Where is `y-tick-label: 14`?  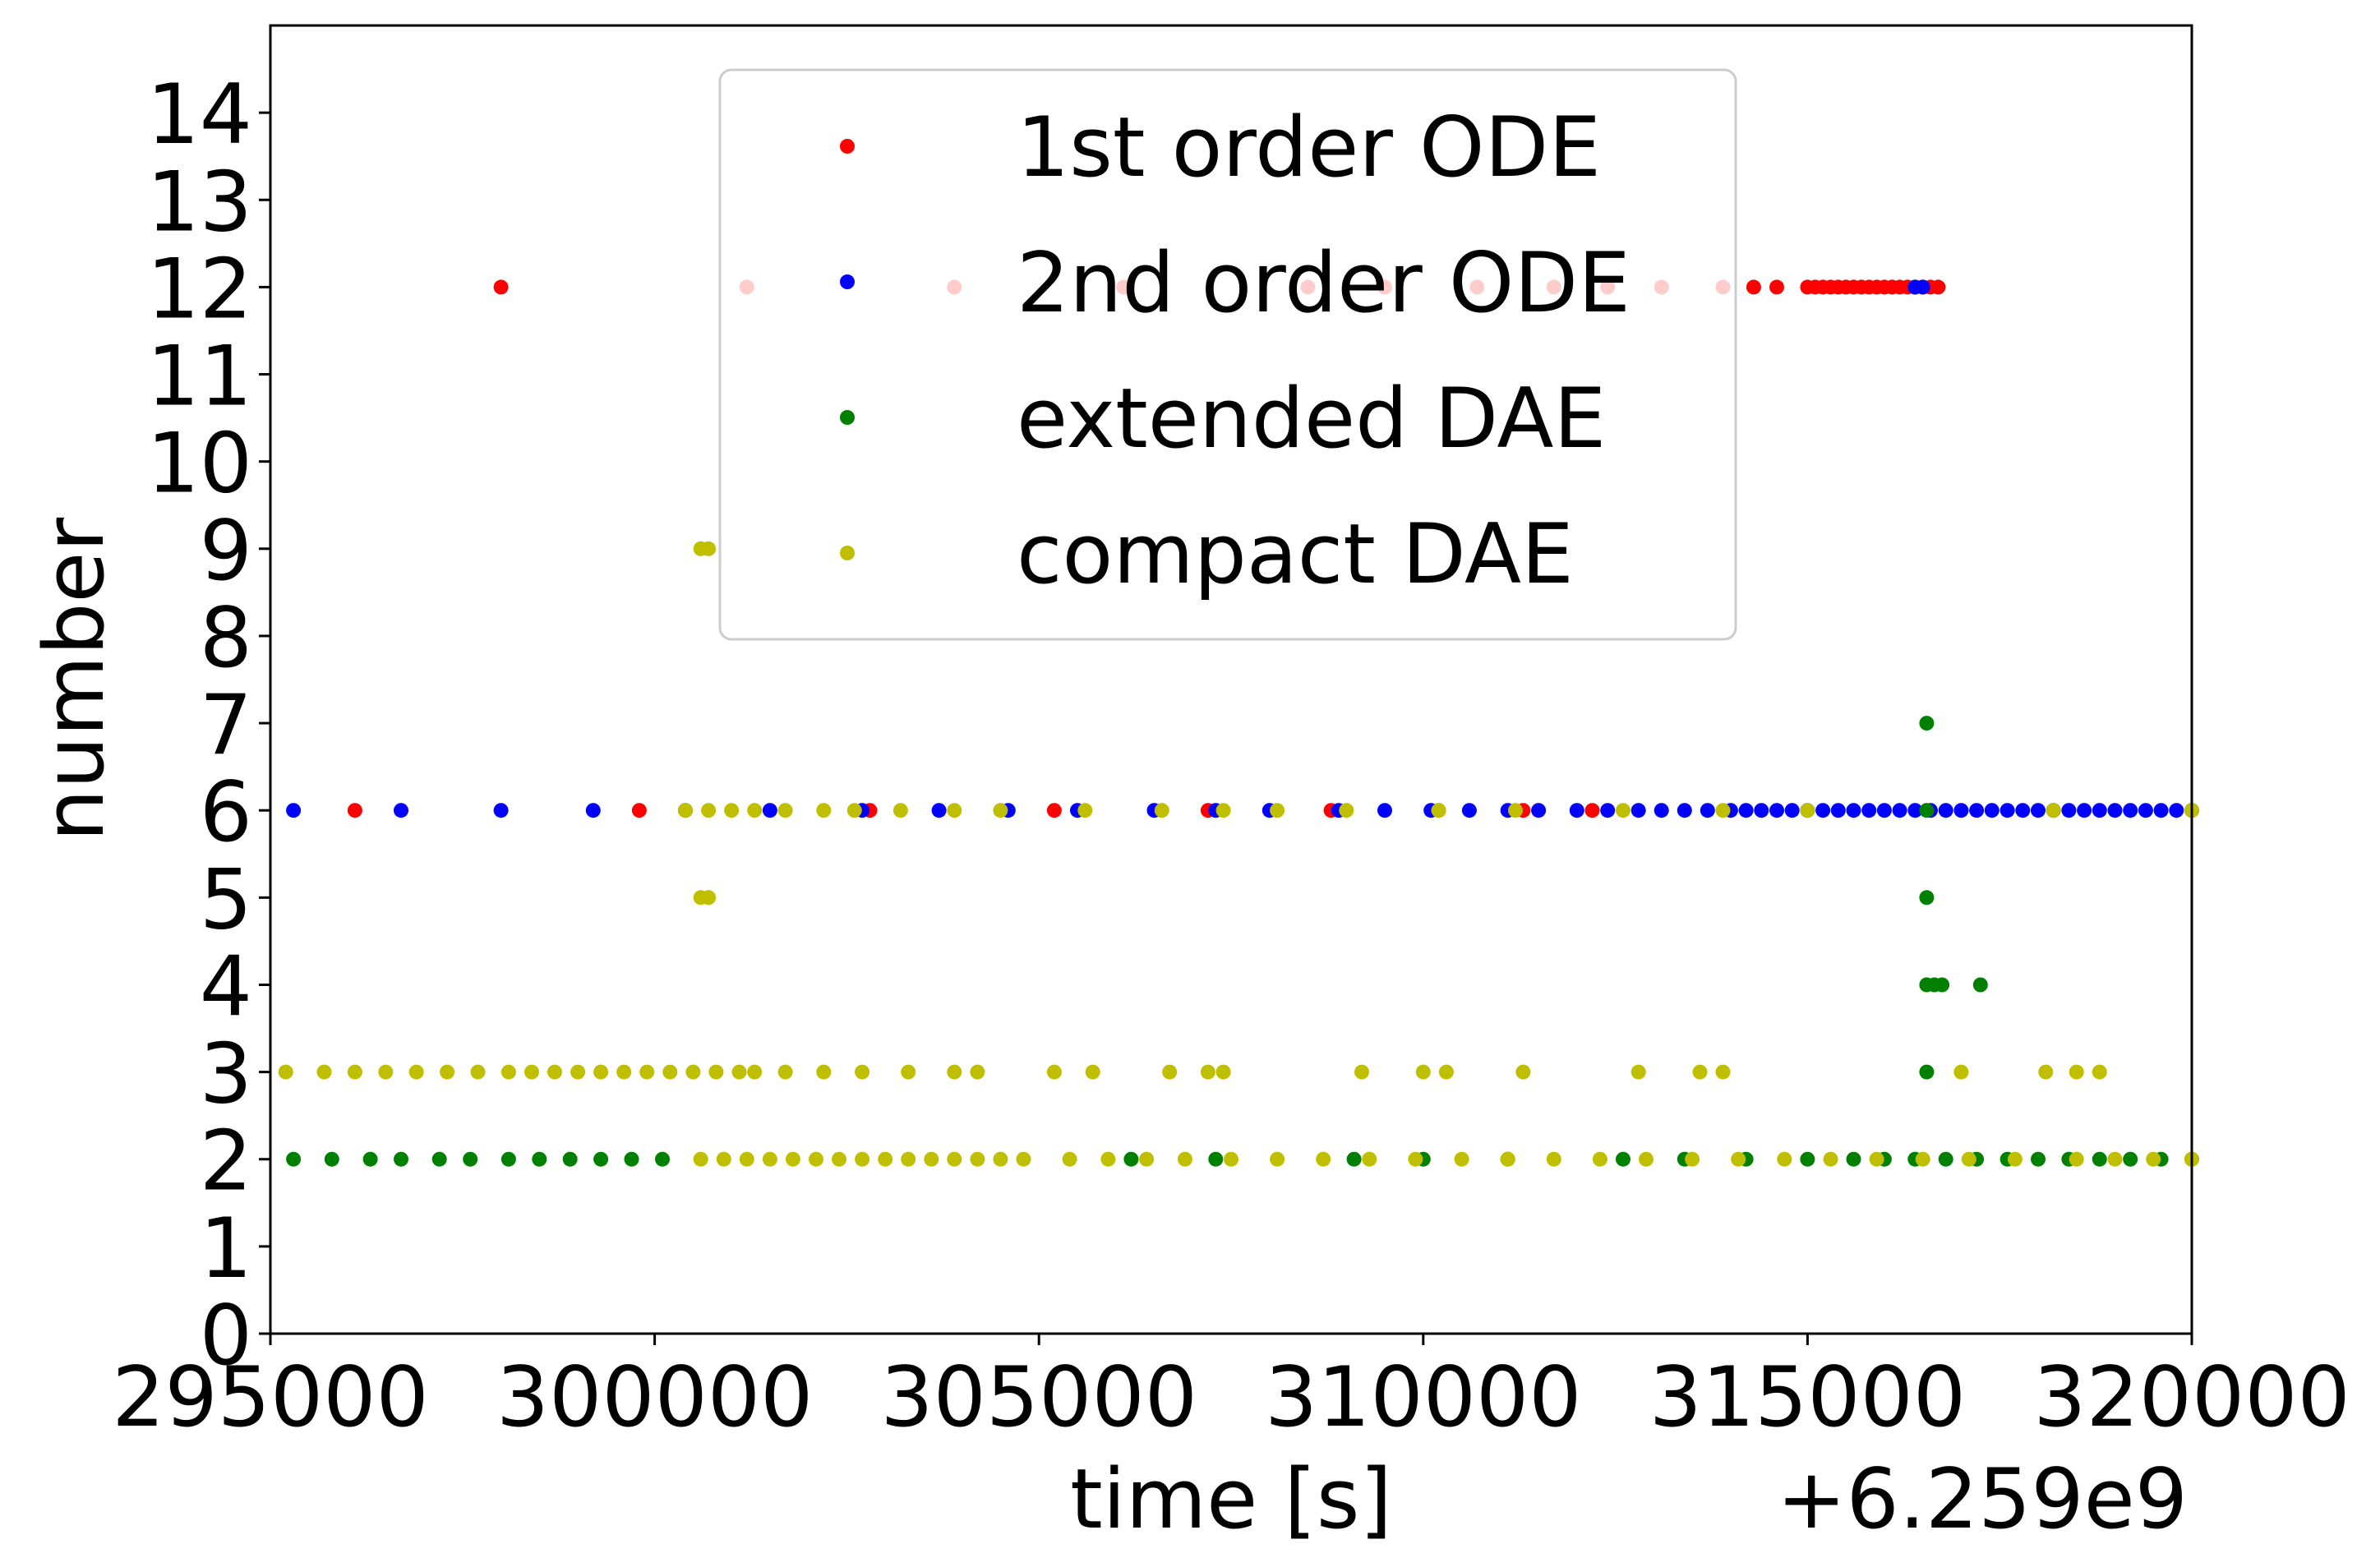 y-tick-label: 14 is located at coordinates (199, 114).